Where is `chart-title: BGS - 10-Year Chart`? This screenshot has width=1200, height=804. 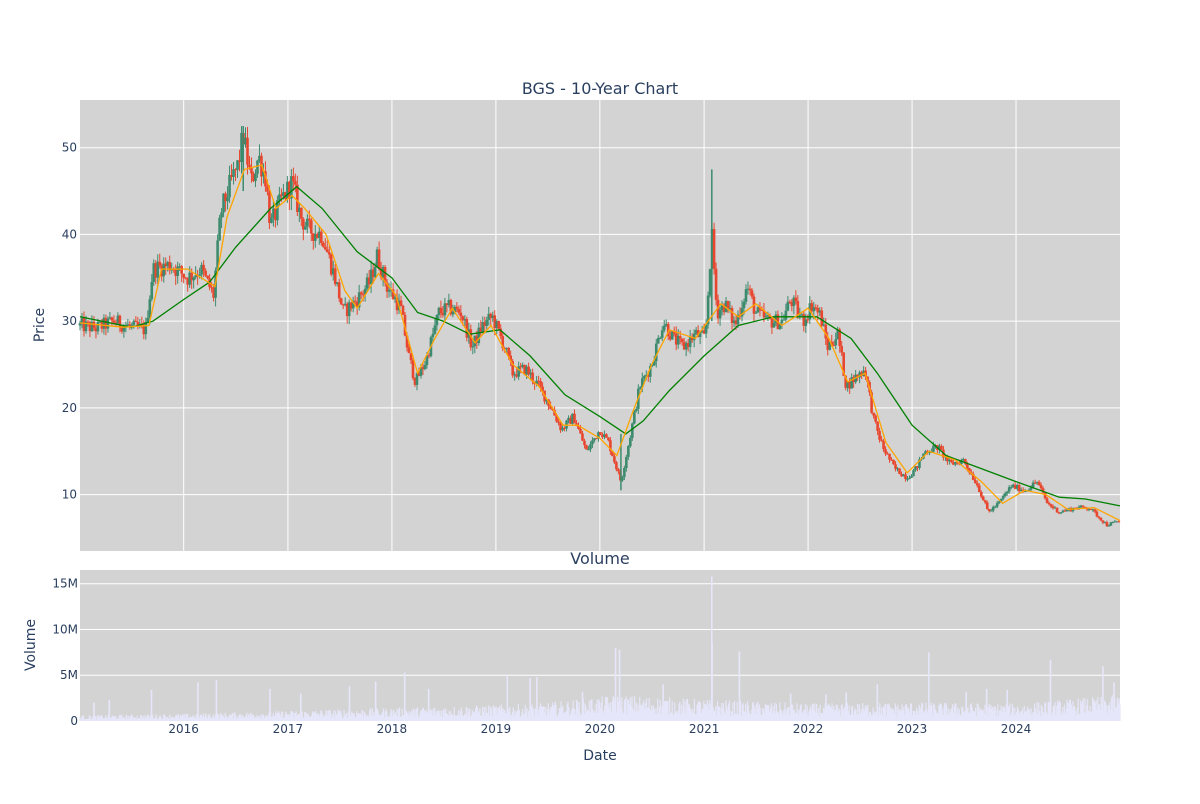
chart-title: BGS - 10-Year Chart is located at coordinates (600, 88).